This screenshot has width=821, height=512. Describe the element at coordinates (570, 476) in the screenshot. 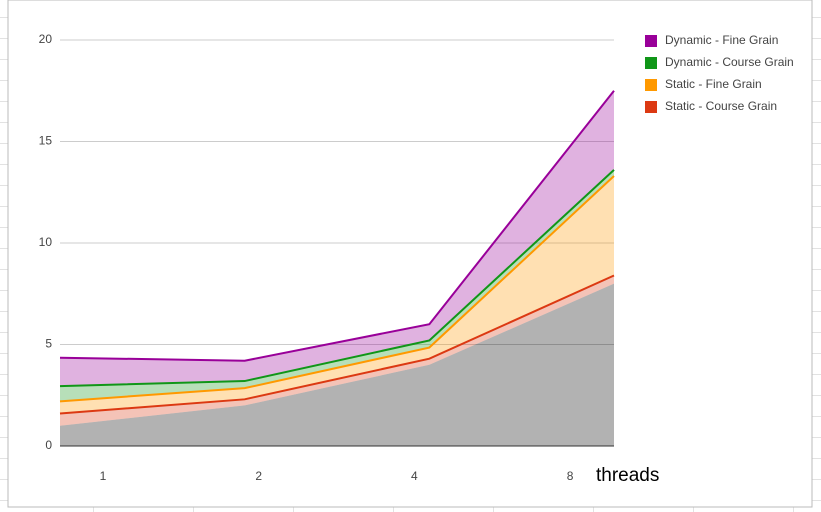

I see `x-tick-label: 8` at that location.